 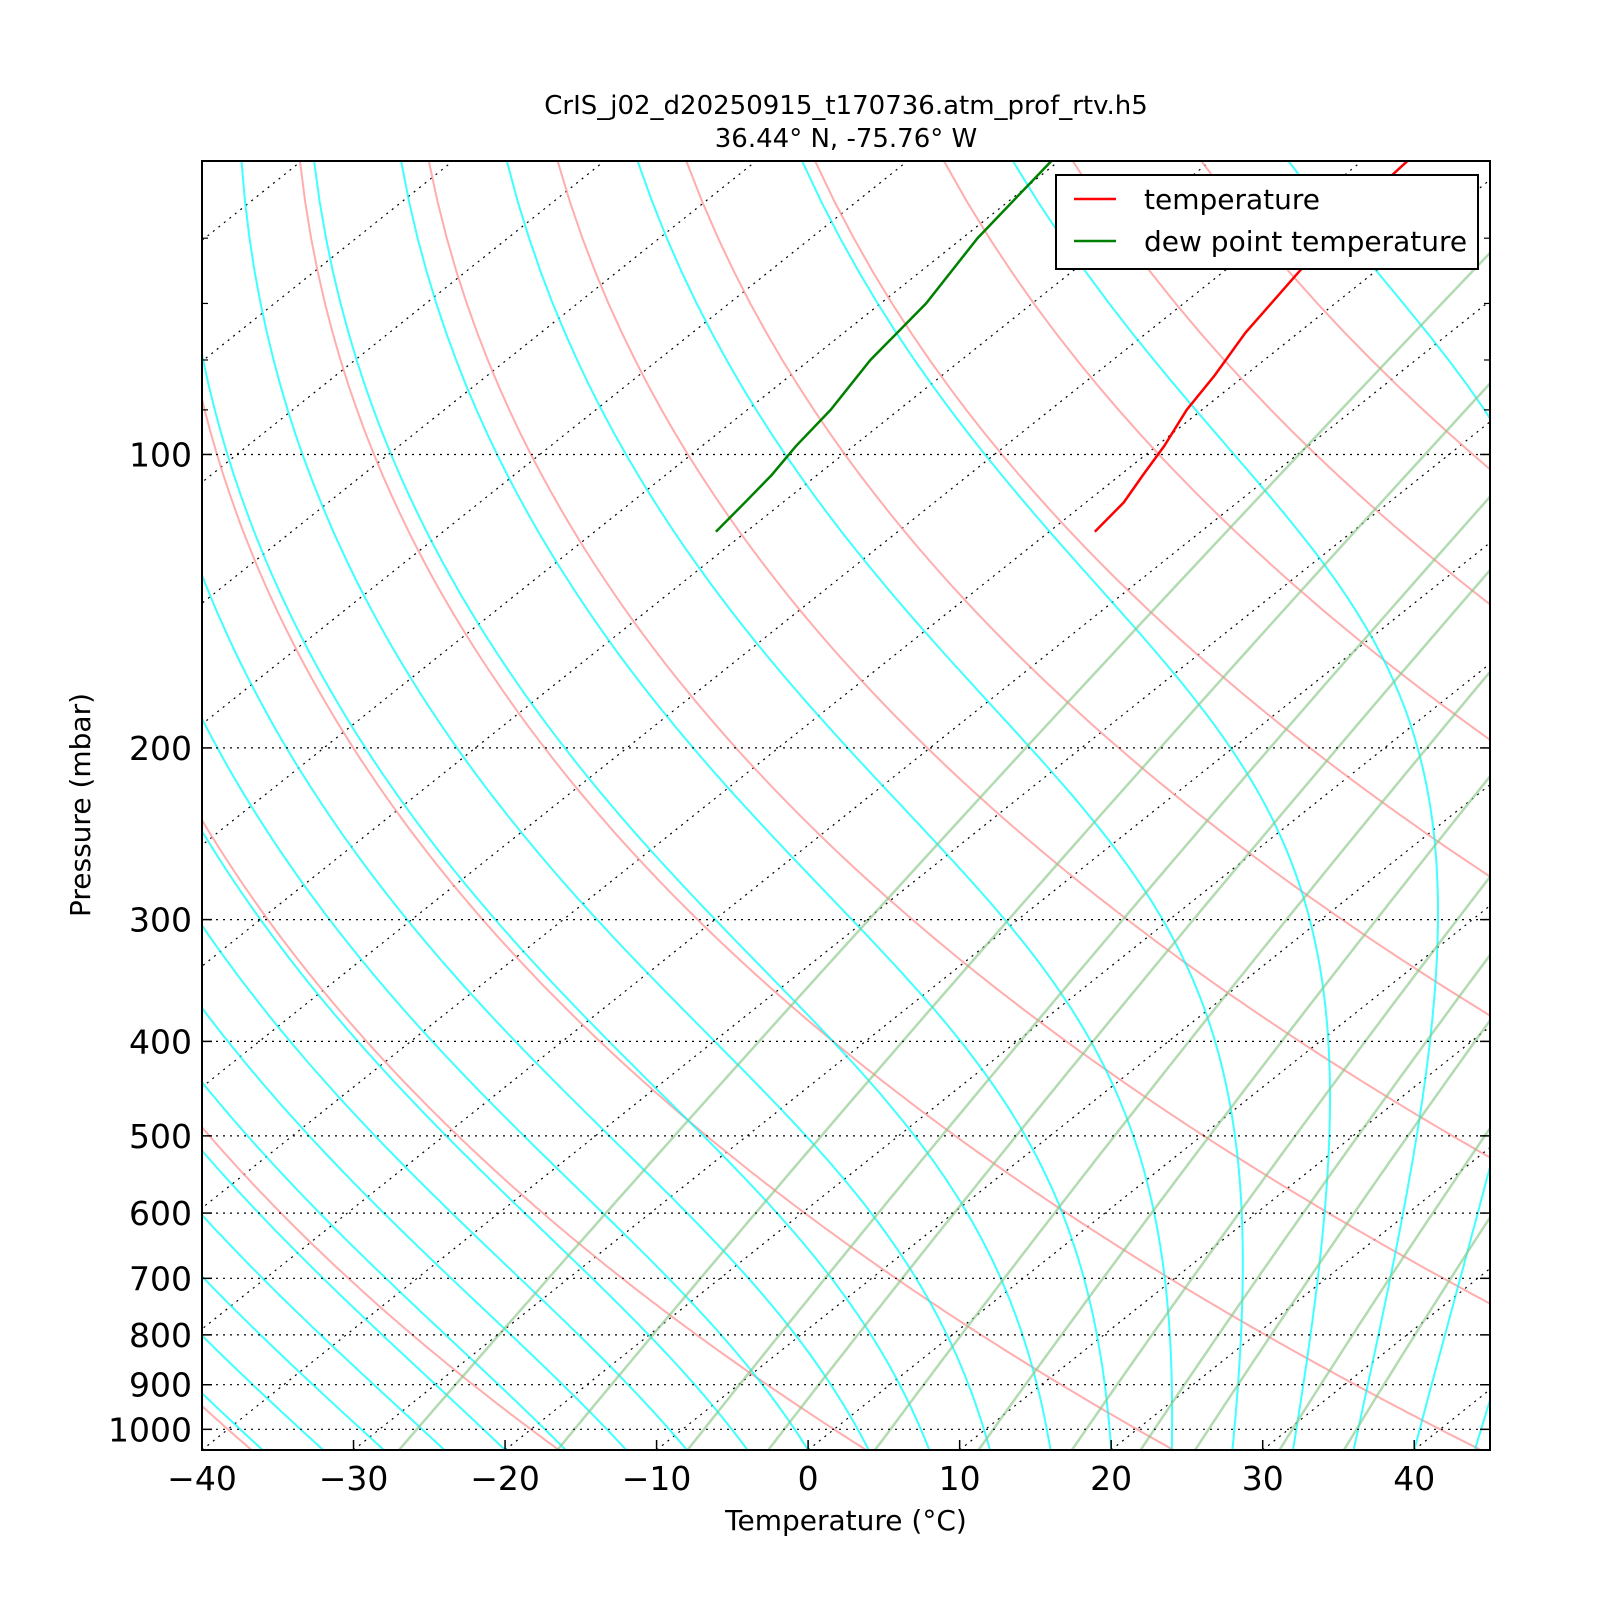 I want to click on x-axis-label: Temperature (°C), so click(x=845, y=1520).